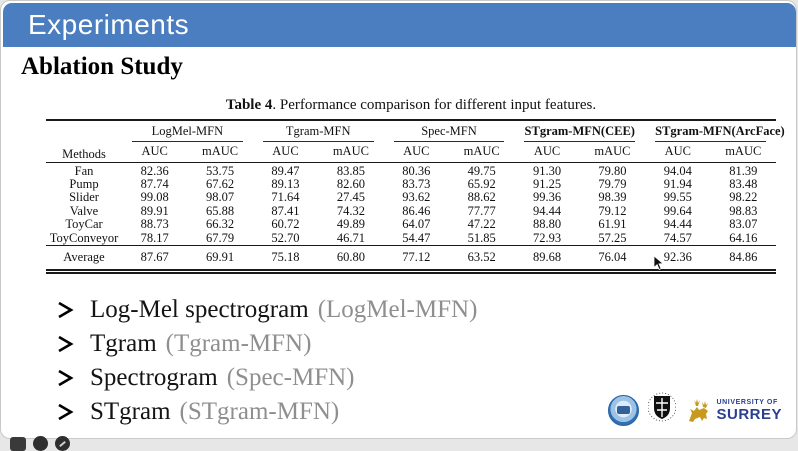 The image size is (798, 451). What do you see at coordinates (662, 410) in the screenshot?
I see `uts-shield-logo` at bounding box center [662, 410].